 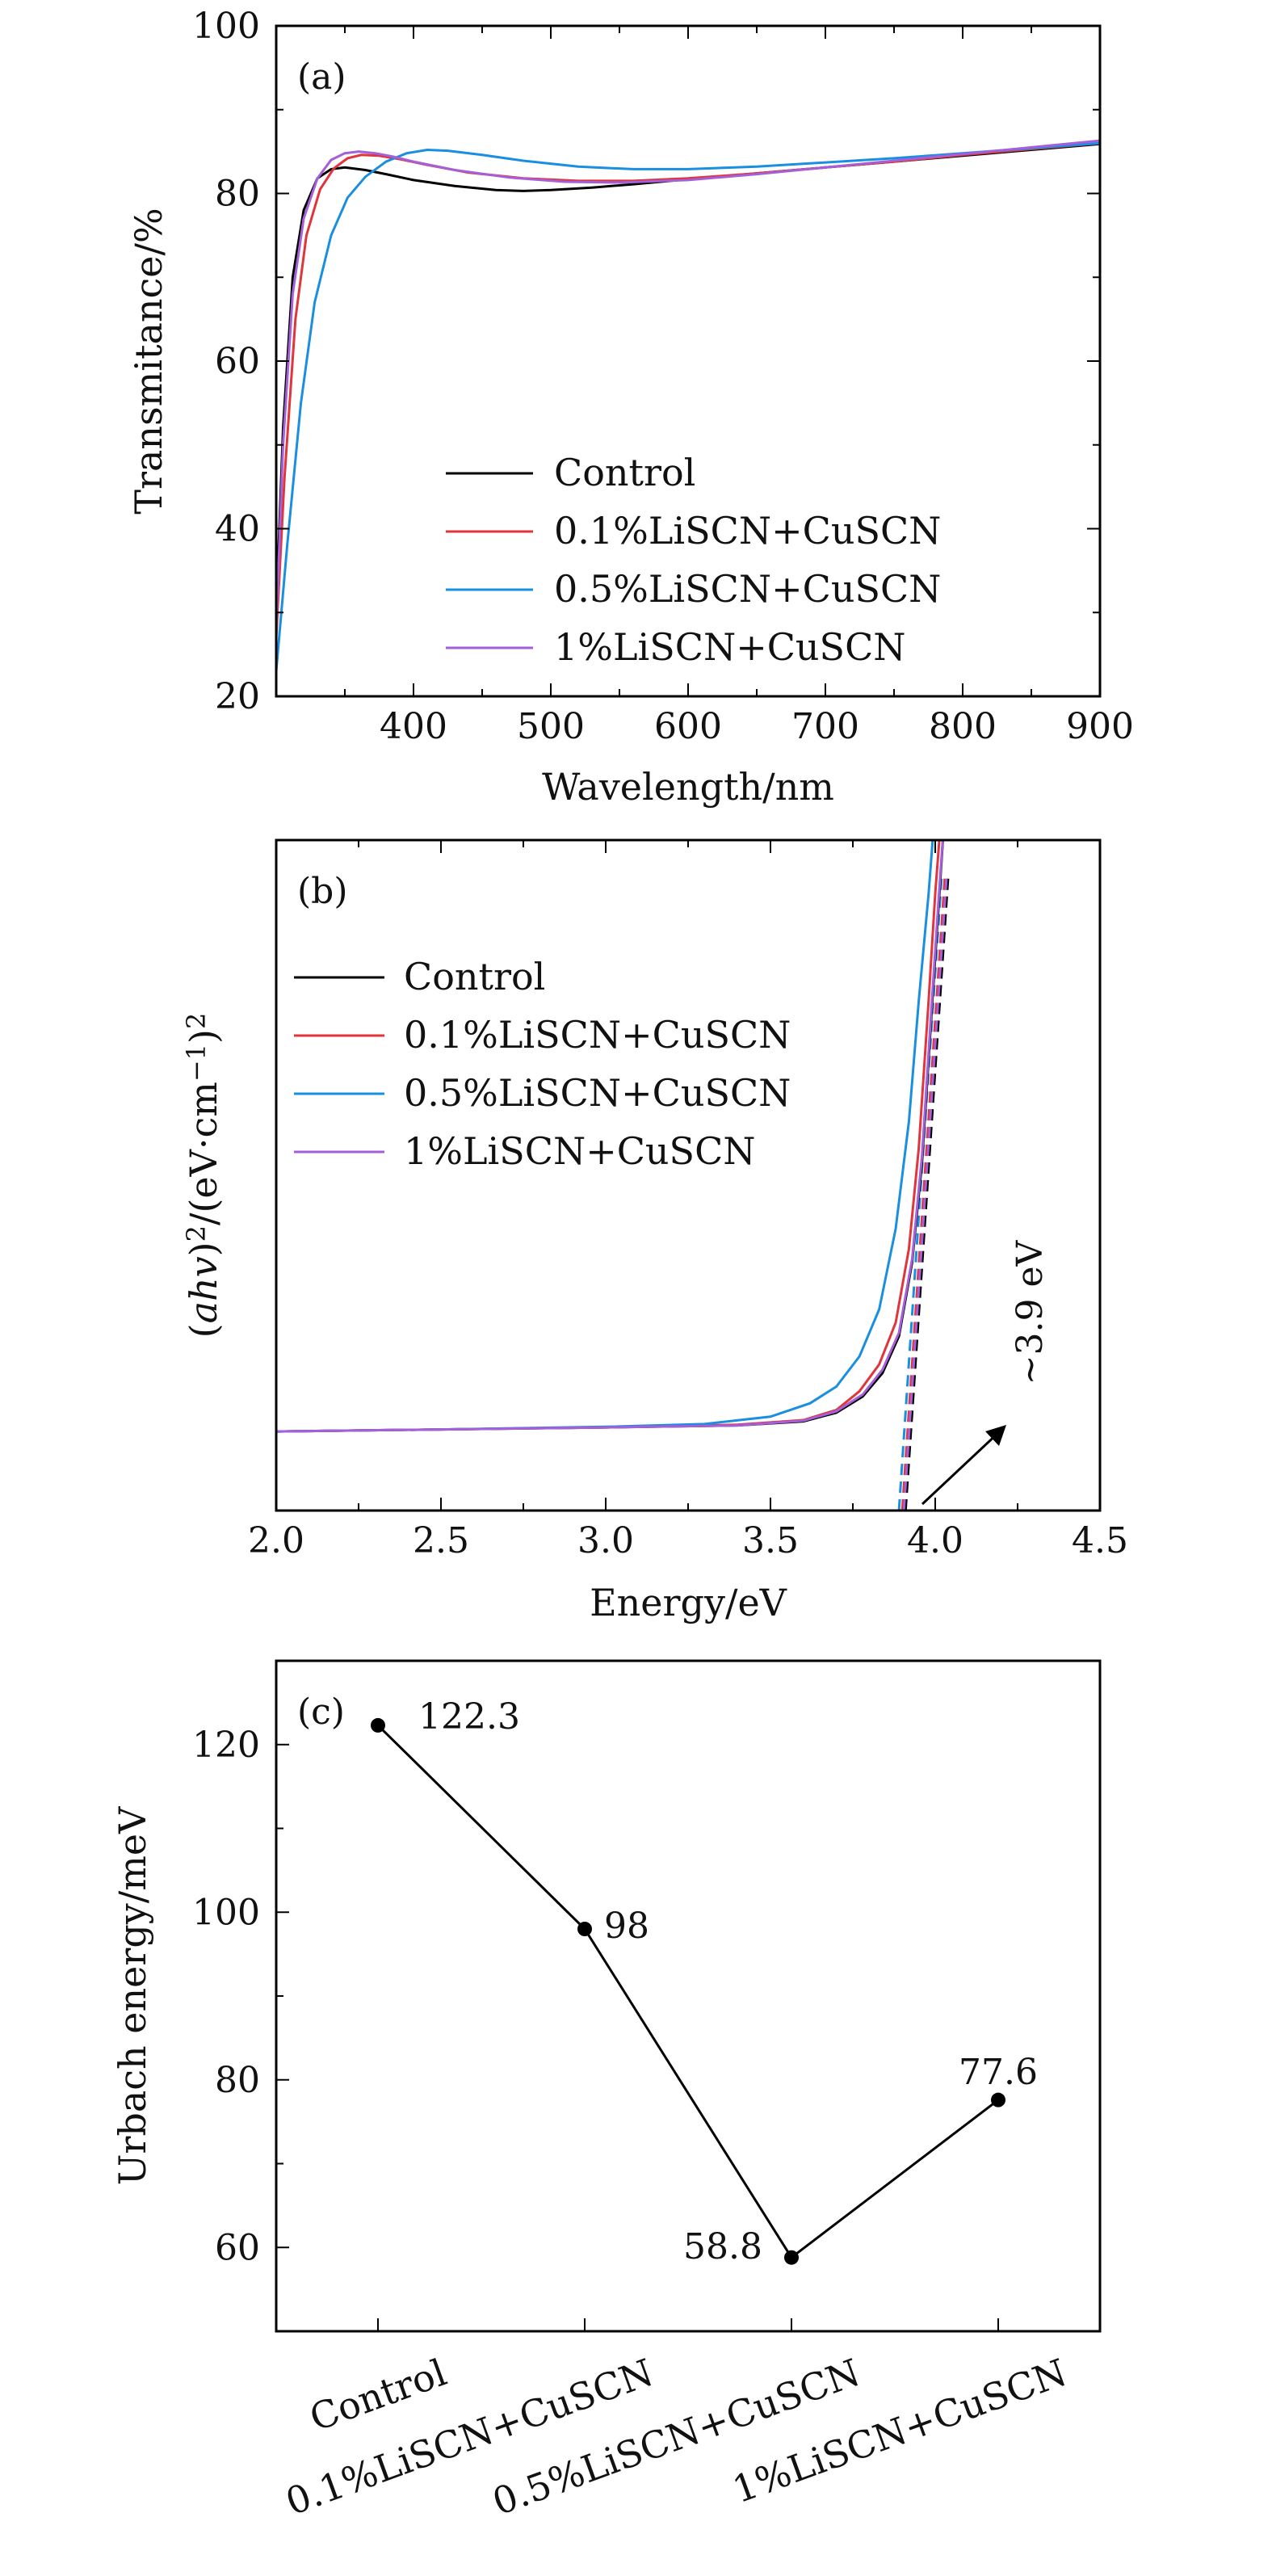 I want to click on x-tick-label-a: 400, so click(x=413, y=726).